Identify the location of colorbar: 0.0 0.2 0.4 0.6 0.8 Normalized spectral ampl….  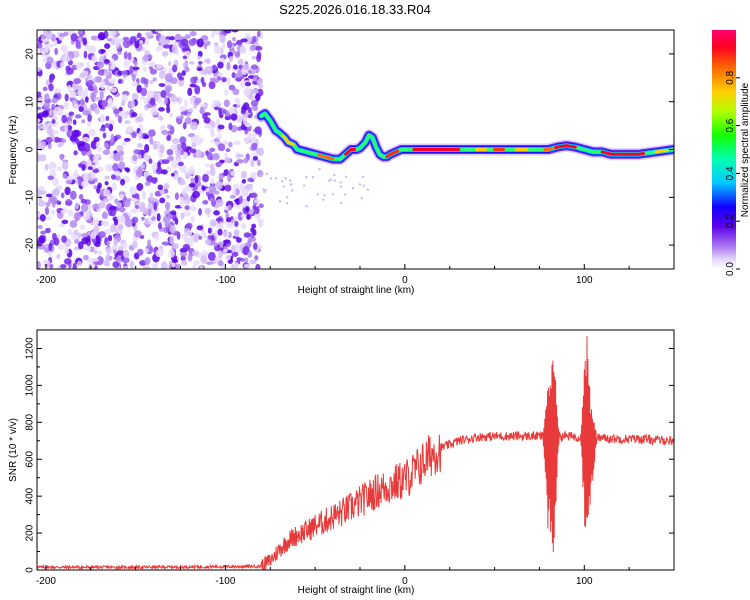
(731, 153).